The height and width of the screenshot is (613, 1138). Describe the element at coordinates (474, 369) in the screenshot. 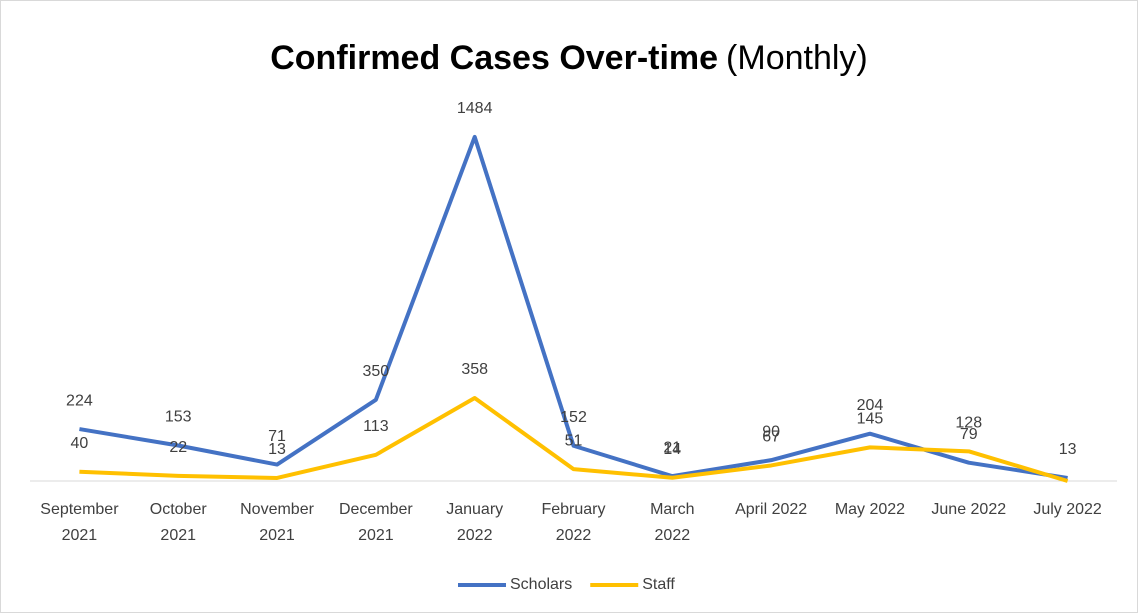

I see `data-label: 358` at that location.